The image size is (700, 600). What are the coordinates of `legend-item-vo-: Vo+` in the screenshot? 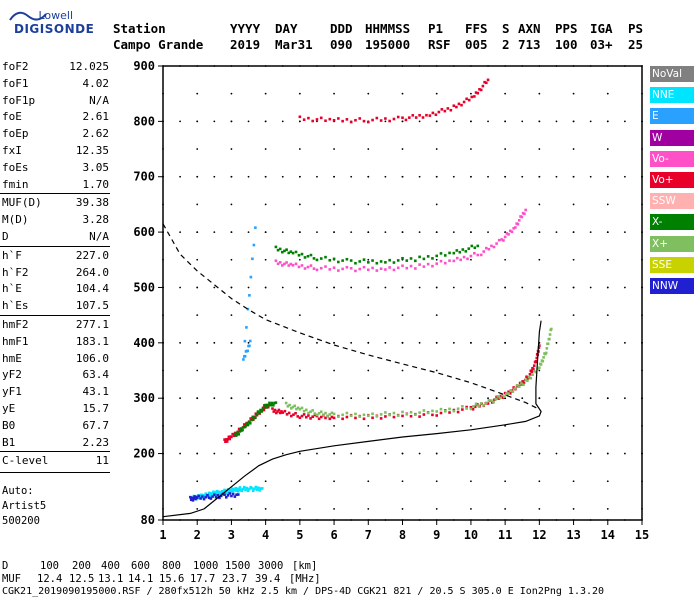 It's located at (672, 180).